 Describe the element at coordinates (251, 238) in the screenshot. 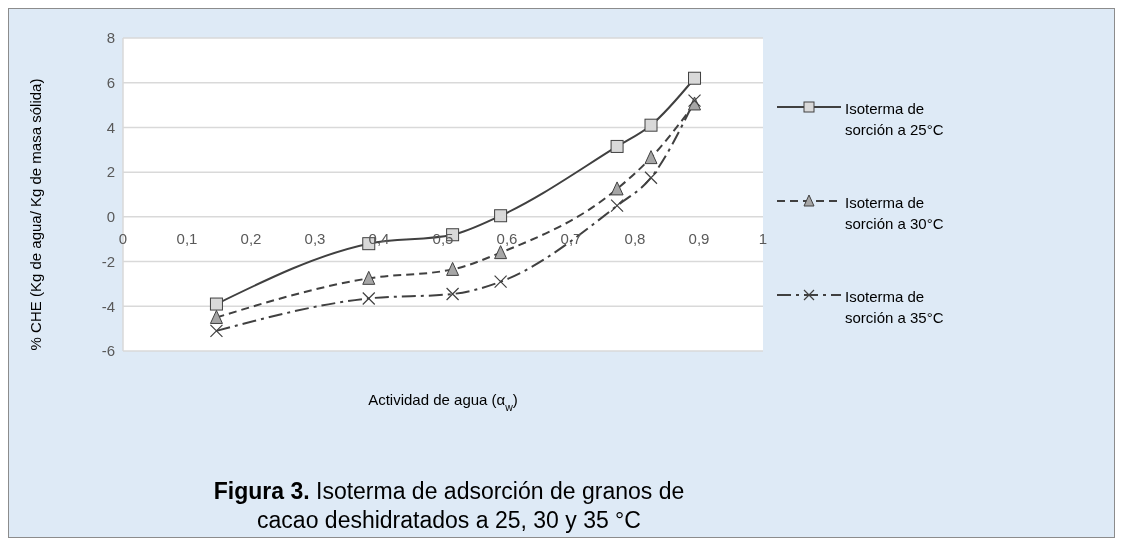

I see `x-tick-label: 0,2` at that location.